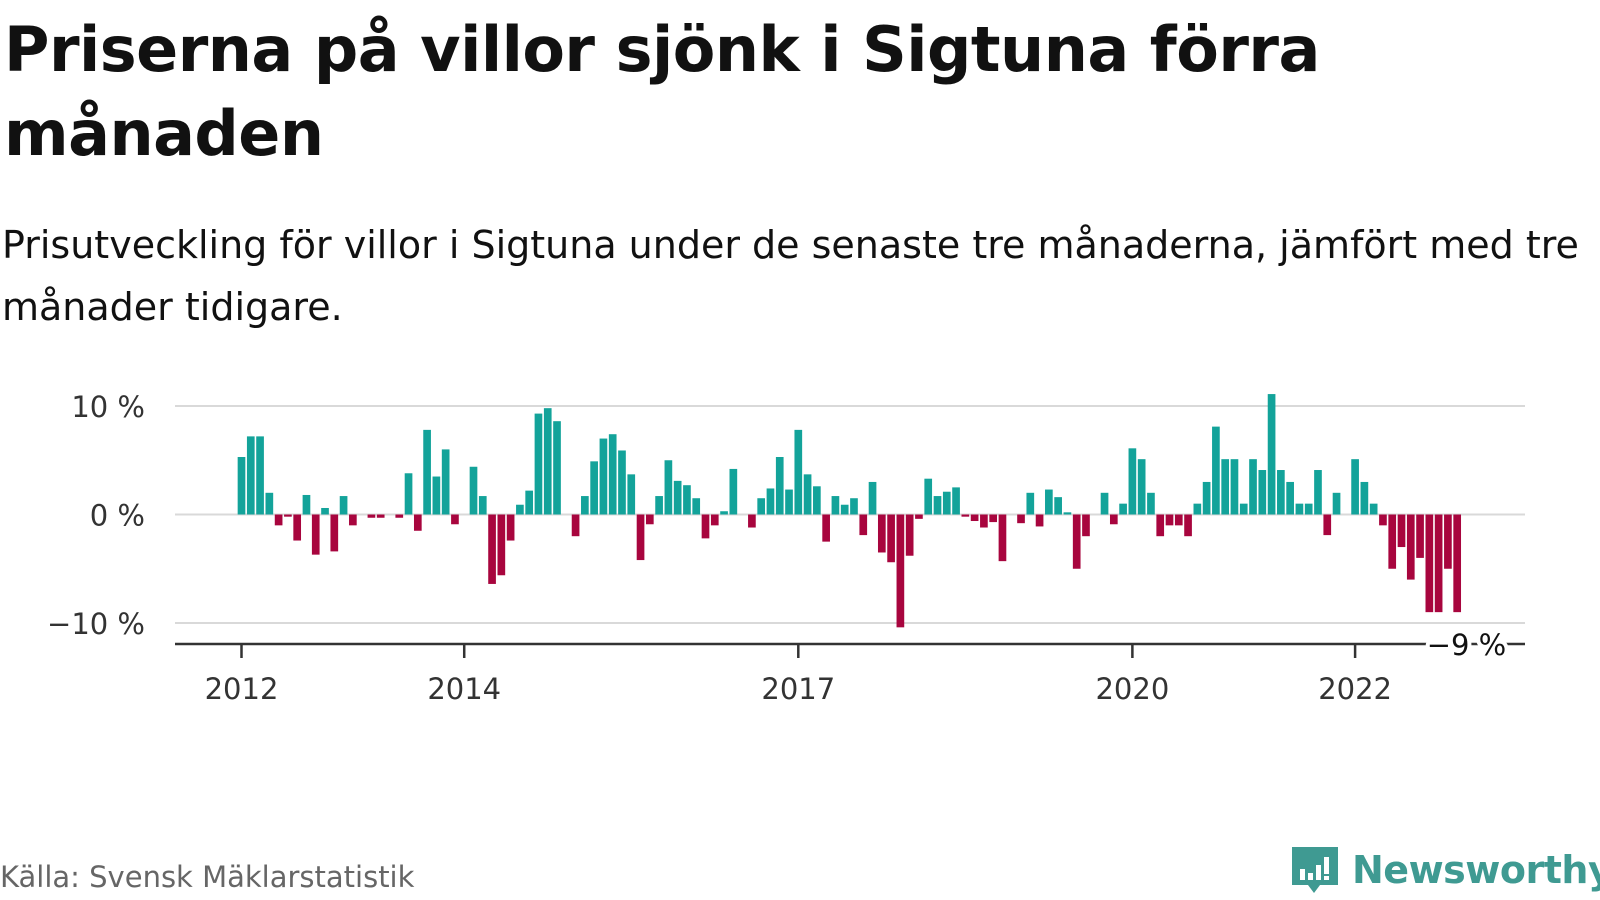  I want to click on annotation: −9 %, so click(1467, 645).